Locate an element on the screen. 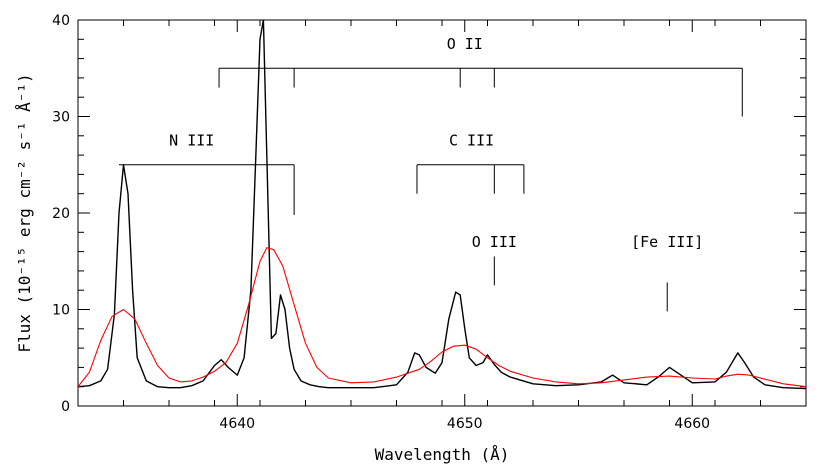  y-tick-label: 10 is located at coordinates (61, 311).